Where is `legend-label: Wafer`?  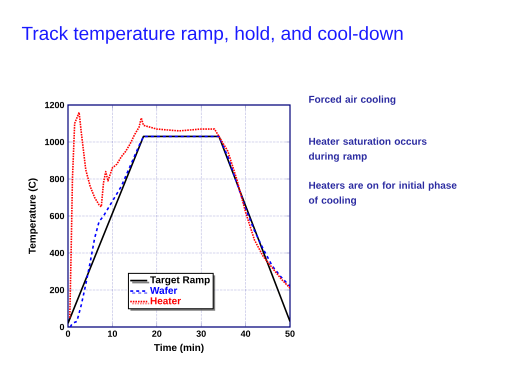
legend-label: Wafer is located at coordinates (164, 290).